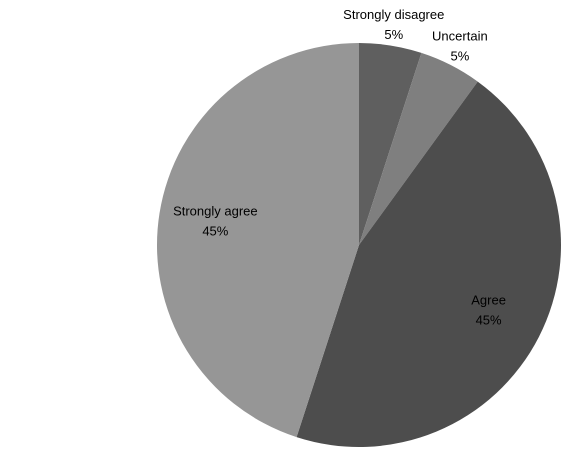 Image resolution: width=578 pixels, height=468 pixels. I want to click on slice-label: Strongly agree, so click(215, 211).